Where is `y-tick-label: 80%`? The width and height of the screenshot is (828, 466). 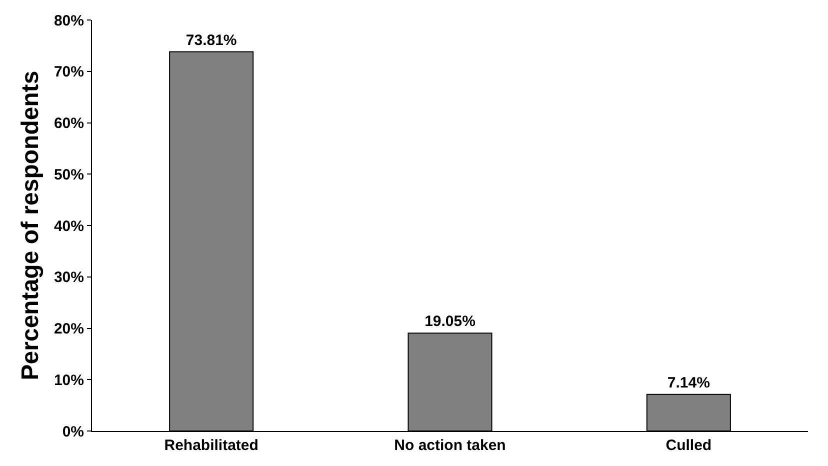 y-tick-label: 80% is located at coordinates (69, 21).